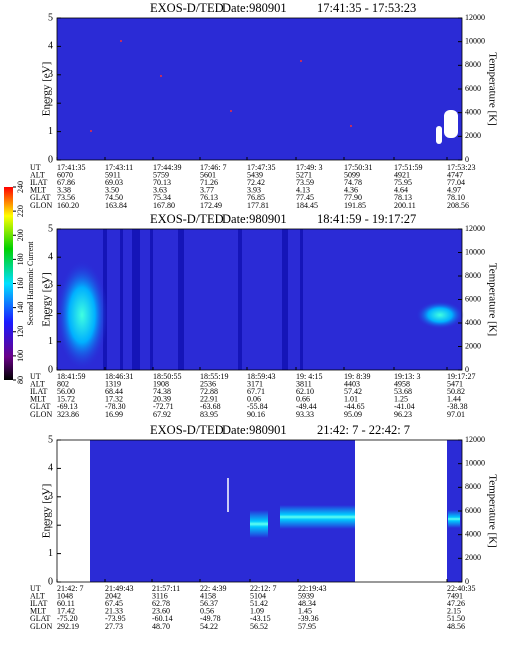 Image resolution: width=505 pixels, height=649 pixels. Describe the element at coordinates (20, 211) in the screenshot. I see `colorbar-tick-label: 220` at that location.